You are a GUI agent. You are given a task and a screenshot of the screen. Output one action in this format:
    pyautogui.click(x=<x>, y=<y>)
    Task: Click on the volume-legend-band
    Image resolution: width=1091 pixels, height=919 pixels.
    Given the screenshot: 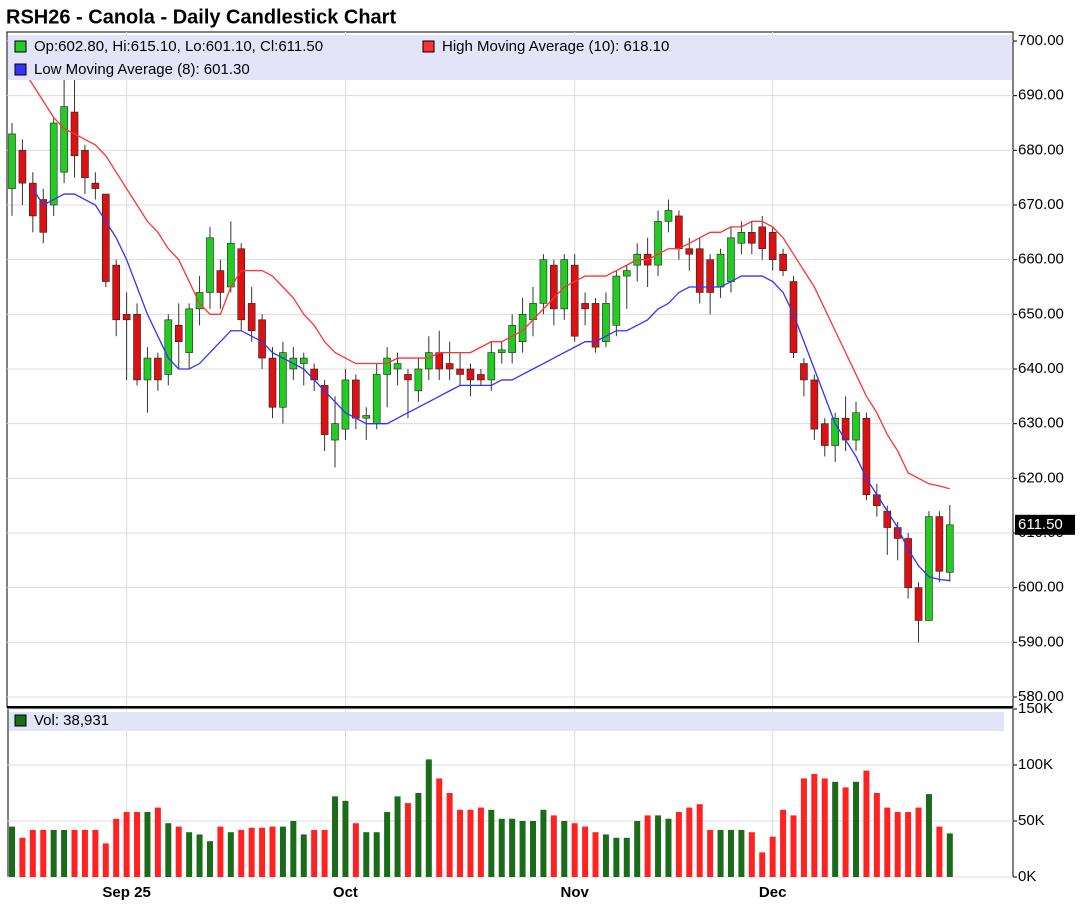 What is the action you would take?
    pyautogui.click(x=506, y=721)
    